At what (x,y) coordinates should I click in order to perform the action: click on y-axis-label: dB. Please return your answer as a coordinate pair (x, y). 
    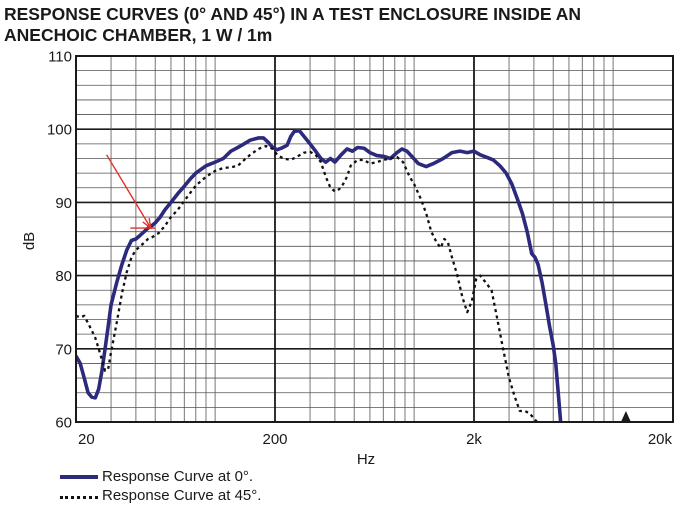
    Looking at the image, I should click on (29, 241).